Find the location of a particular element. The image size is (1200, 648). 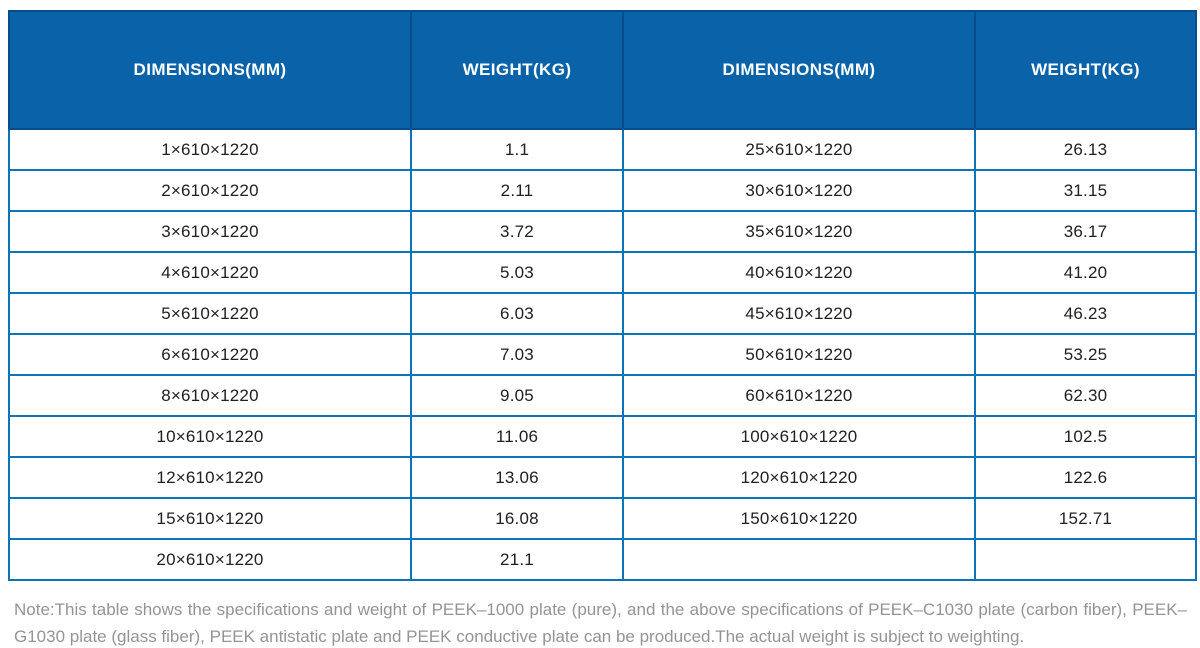

table-row: 12×610×1220 13.06 120×610×1220 122.6 is located at coordinates (602, 477).